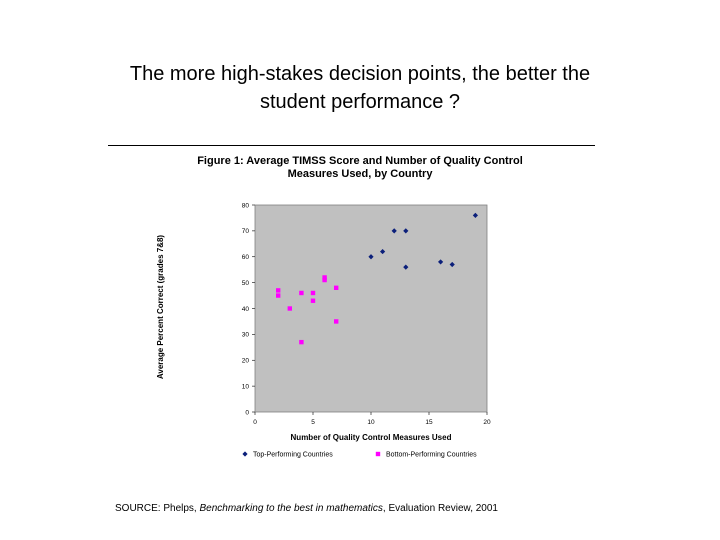  Describe the element at coordinates (371, 422) in the screenshot. I see `x-tick-label: 10` at that location.